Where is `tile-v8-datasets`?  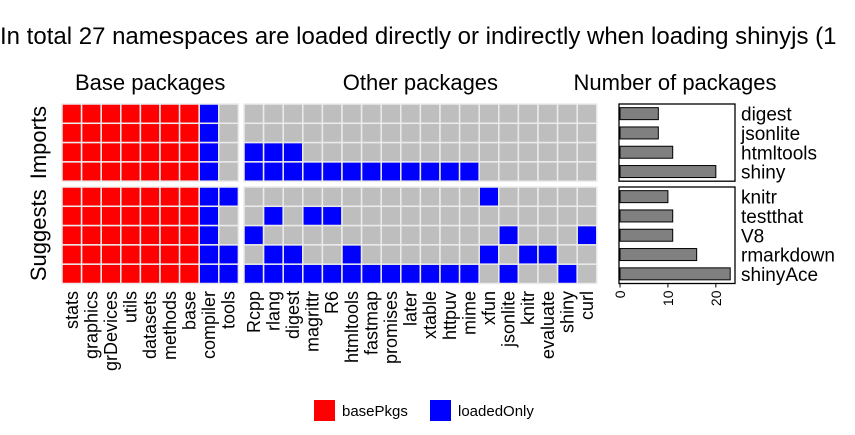
tile-v8-datasets is located at coordinates (150, 235).